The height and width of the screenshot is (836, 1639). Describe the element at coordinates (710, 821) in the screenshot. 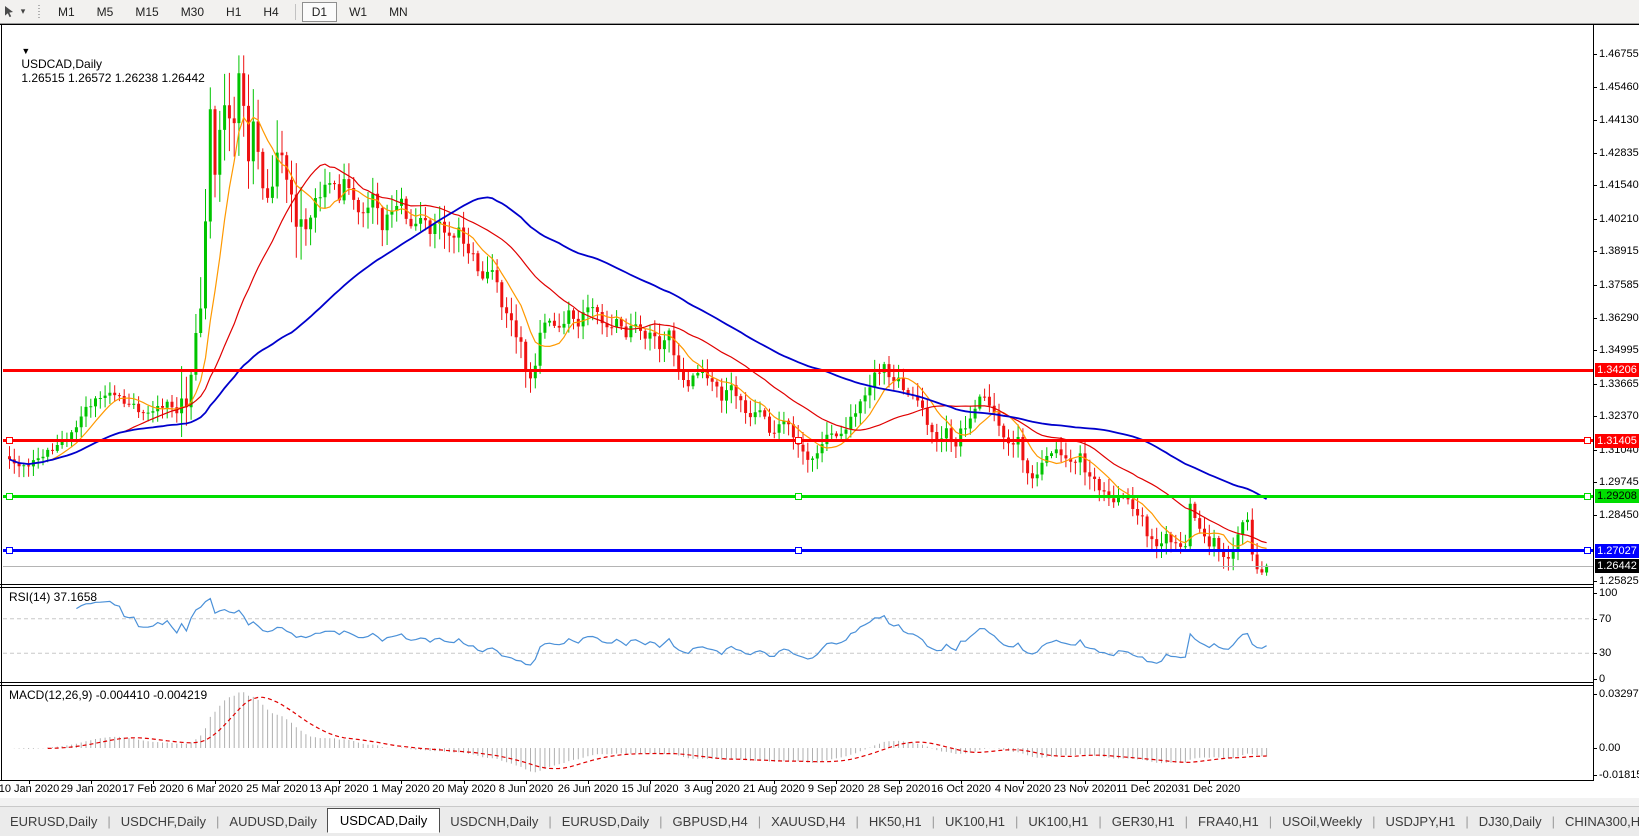

I see `chart-tab-gbpusd-h4: GBPUSD,H4` at that location.